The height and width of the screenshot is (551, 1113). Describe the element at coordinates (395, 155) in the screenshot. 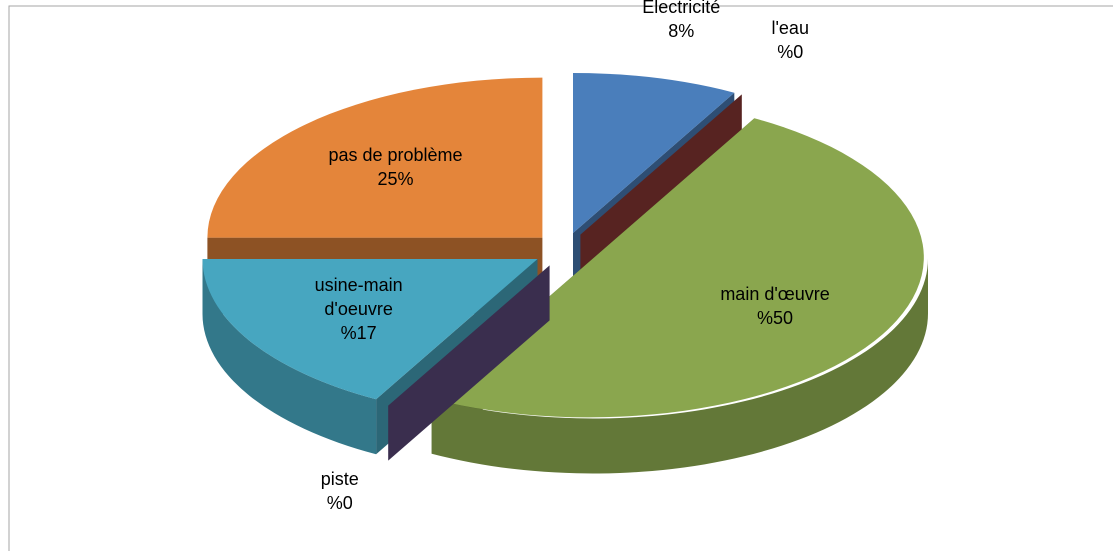

I see `category-label: pas de problème` at that location.